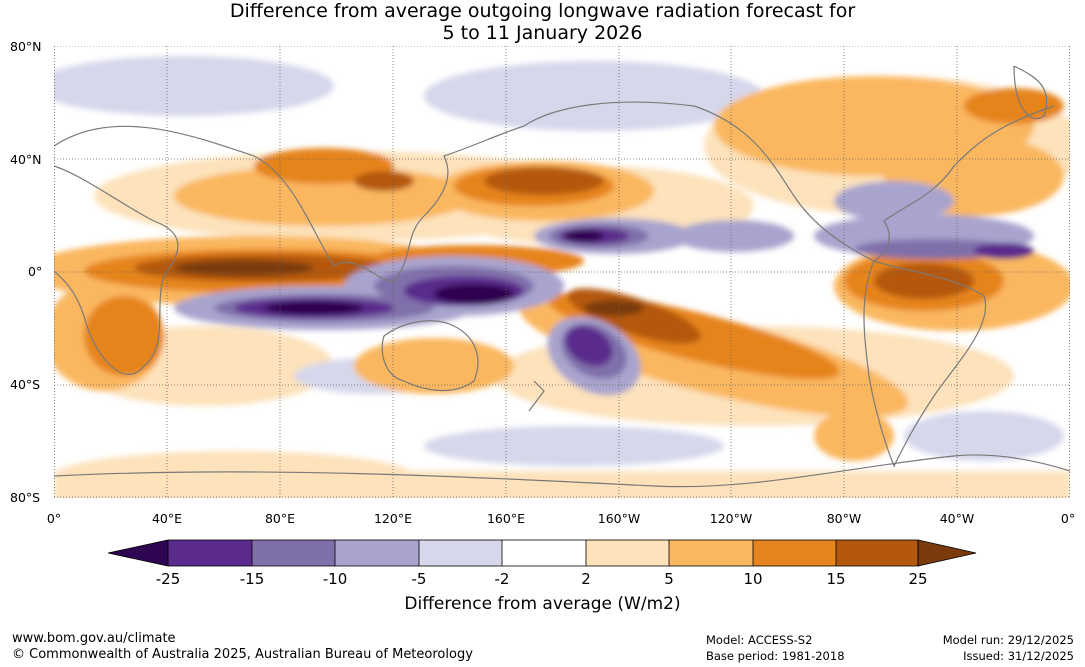  I want to click on colorbar-tick-neg25: -25, so click(168, 579).